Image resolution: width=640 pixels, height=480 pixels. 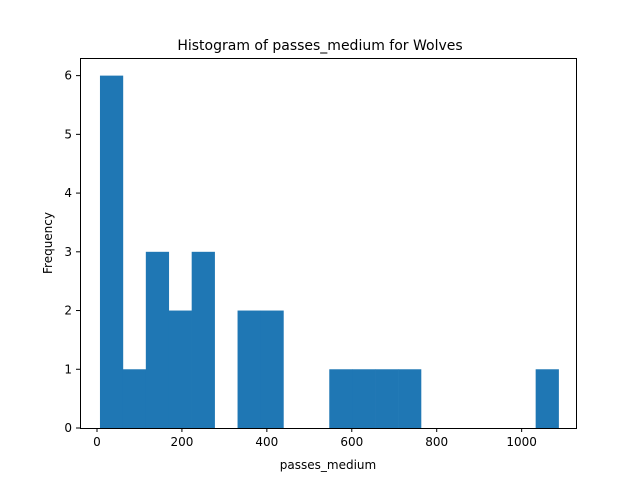 I want to click on y-tick-label: 2, so click(x=68, y=311).